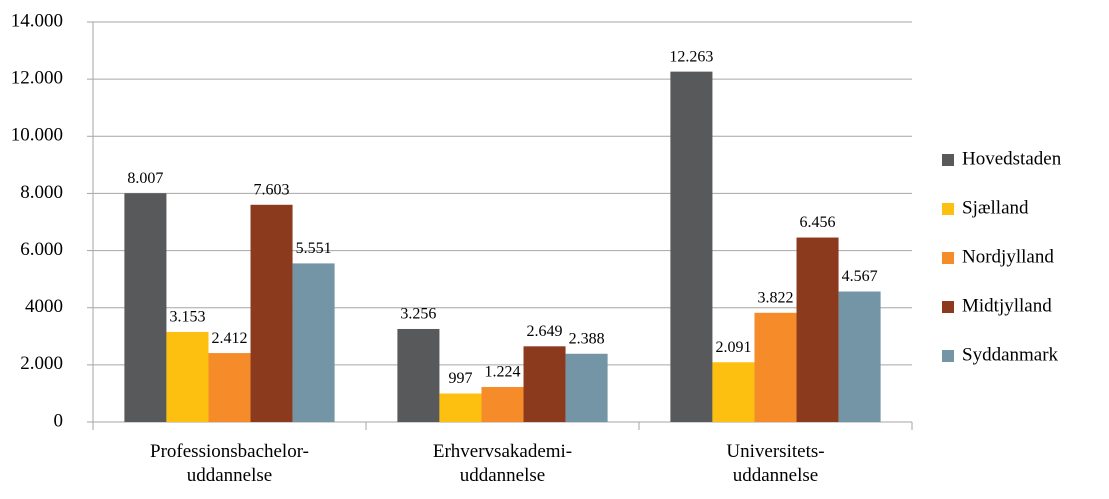  Describe the element at coordinates (230, 338) in the screenshot. I see `value-label: 2.412` at that location.